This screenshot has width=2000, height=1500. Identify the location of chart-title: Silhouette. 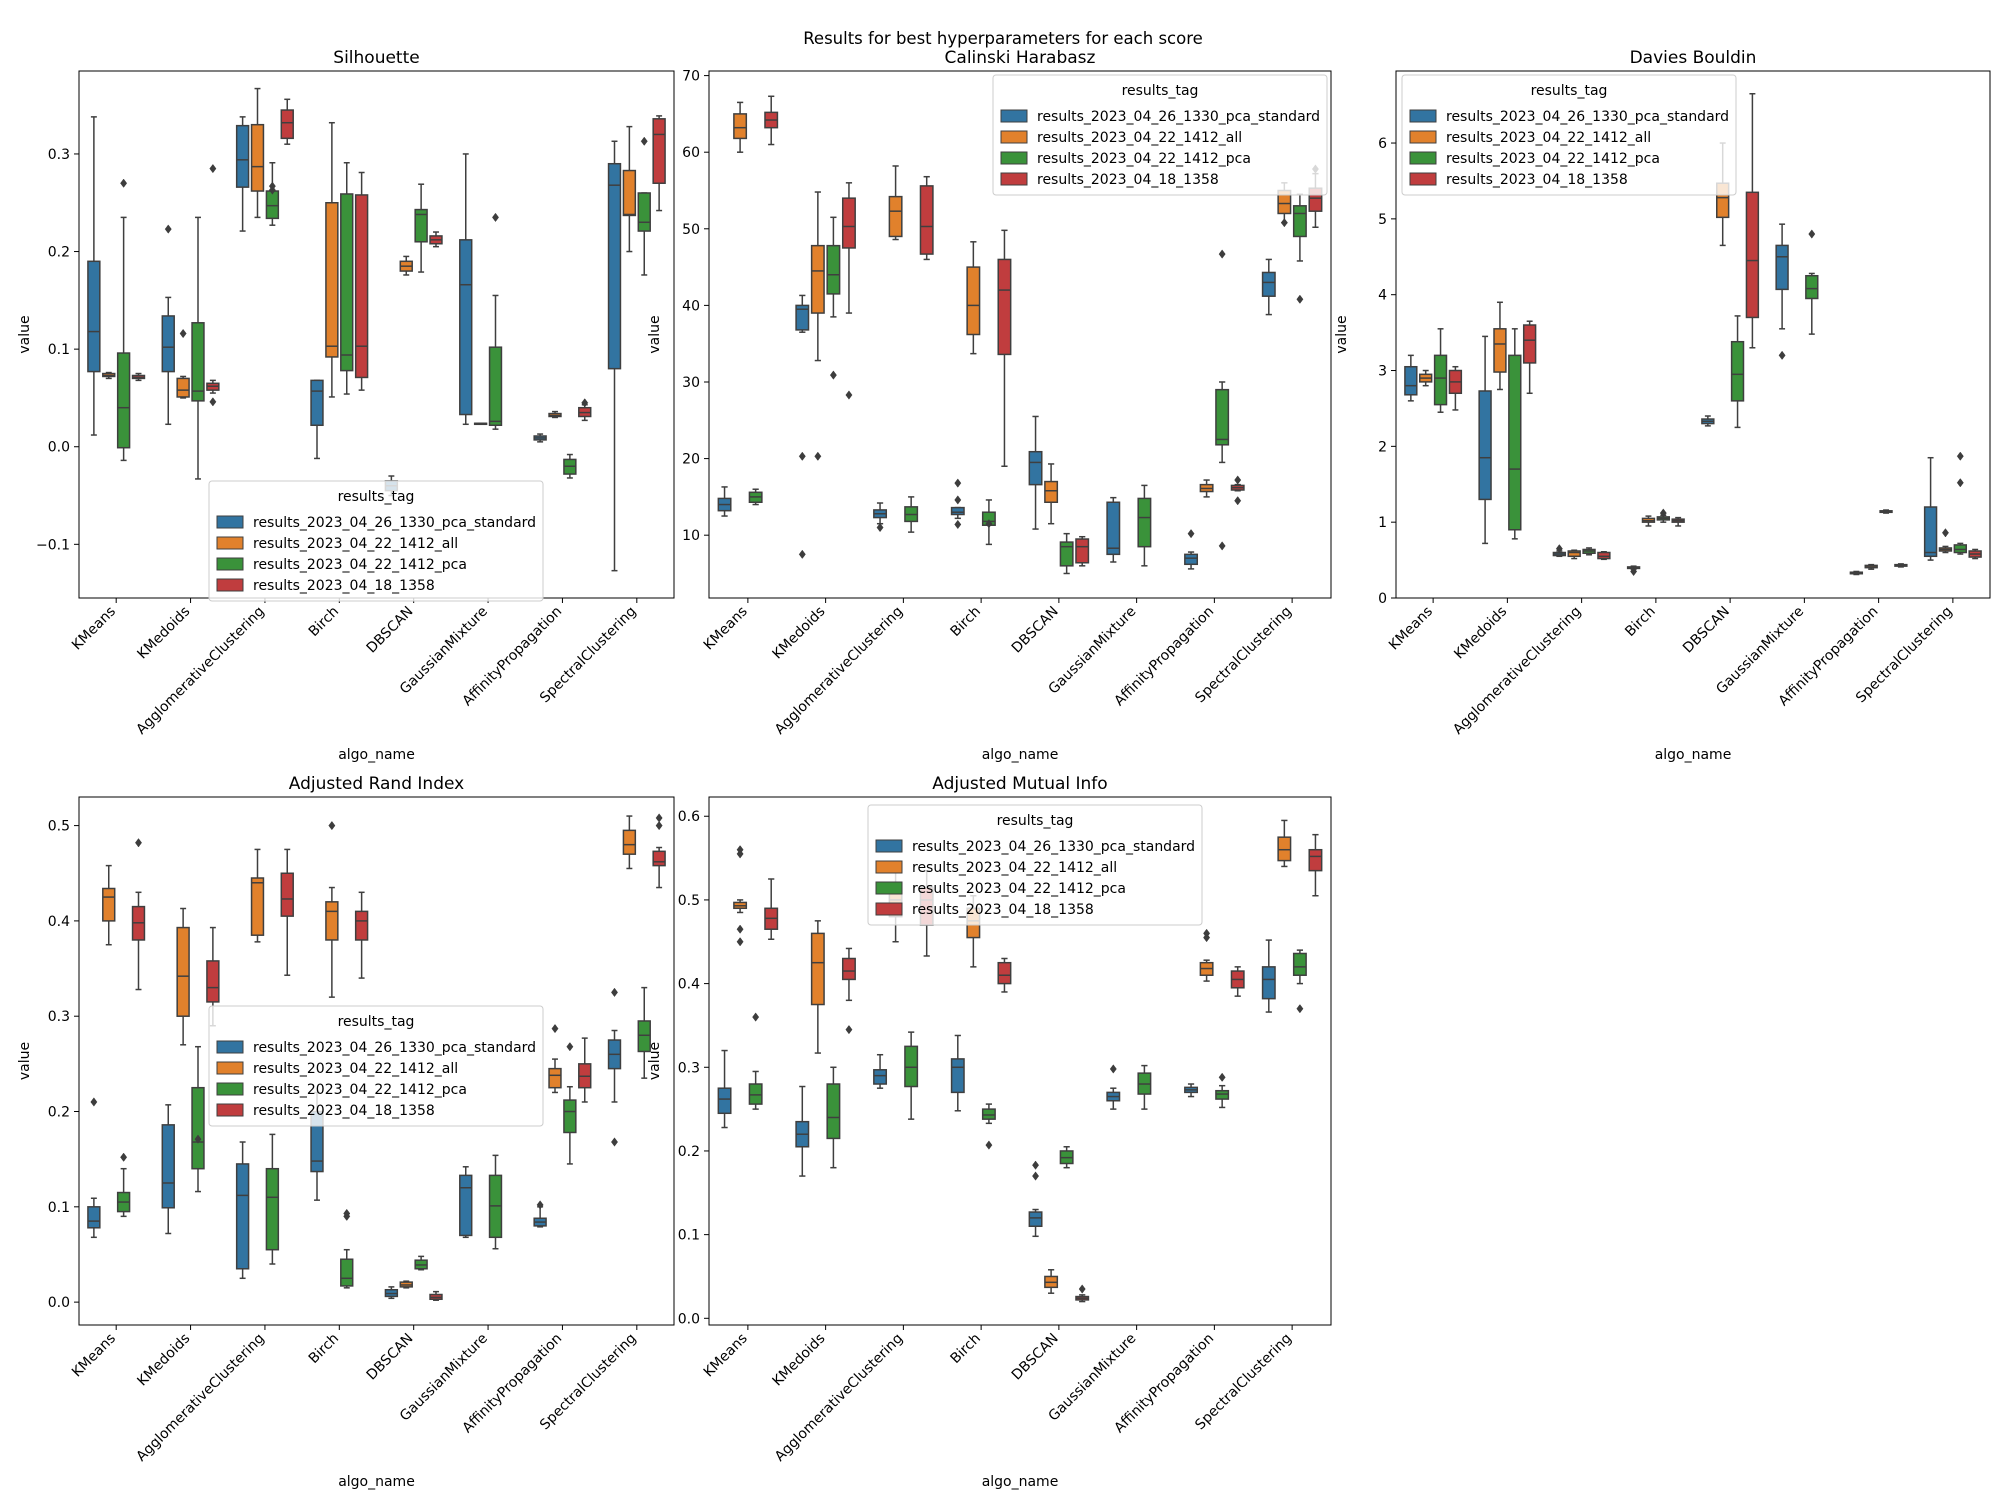
(376, 58).